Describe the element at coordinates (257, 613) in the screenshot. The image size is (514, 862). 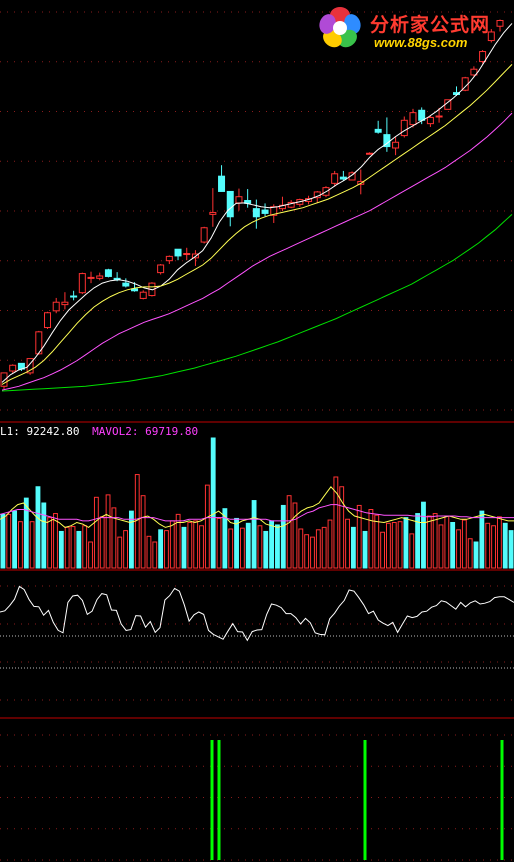
I see `oscillator-panel` at that location.